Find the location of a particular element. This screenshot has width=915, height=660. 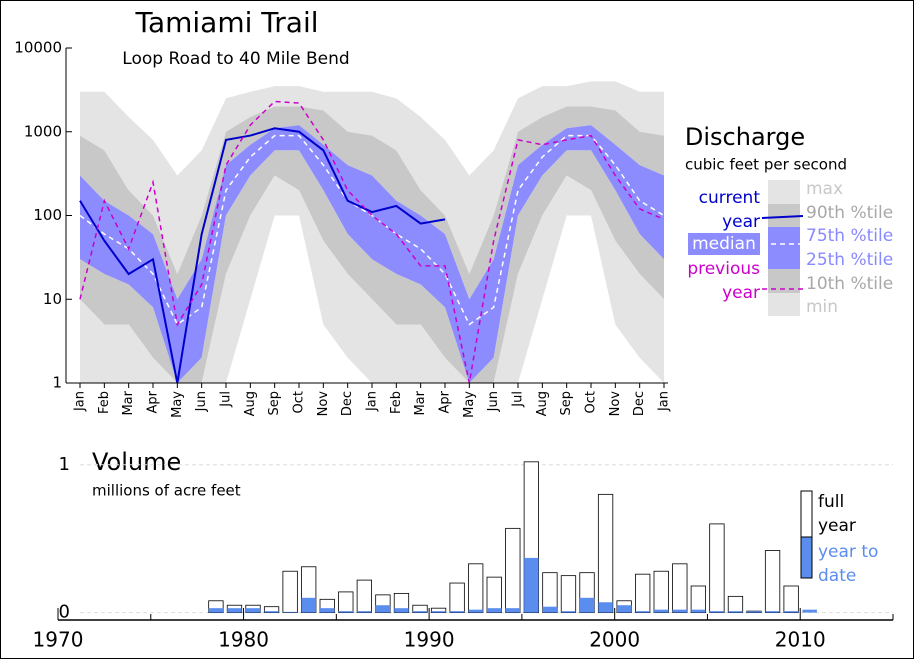

legend-median-bg is located at coordinates (724, 244).